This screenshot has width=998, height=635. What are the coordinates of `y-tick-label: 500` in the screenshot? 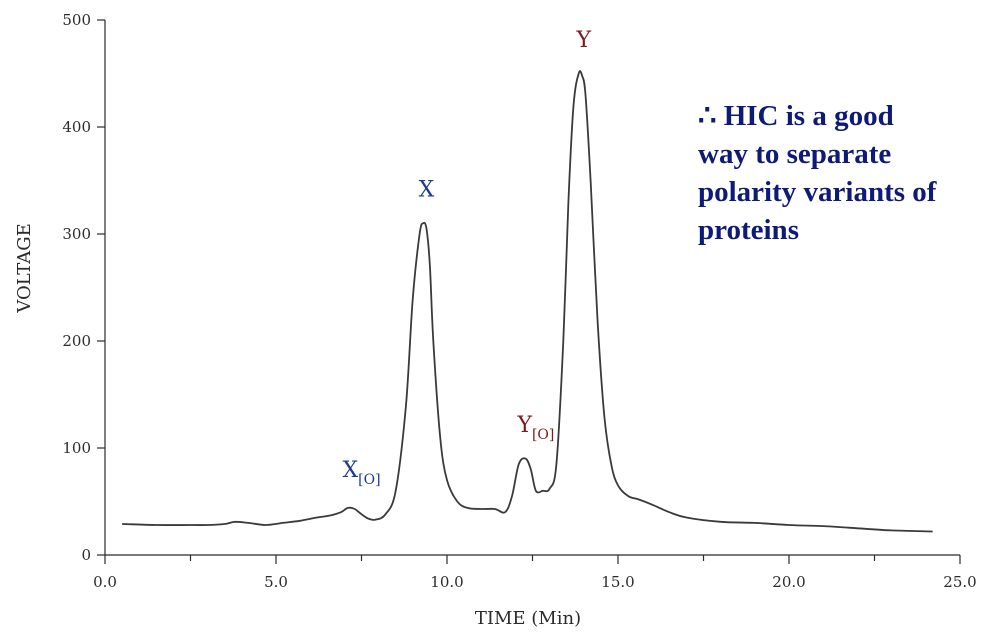 It's located at (76, 20).